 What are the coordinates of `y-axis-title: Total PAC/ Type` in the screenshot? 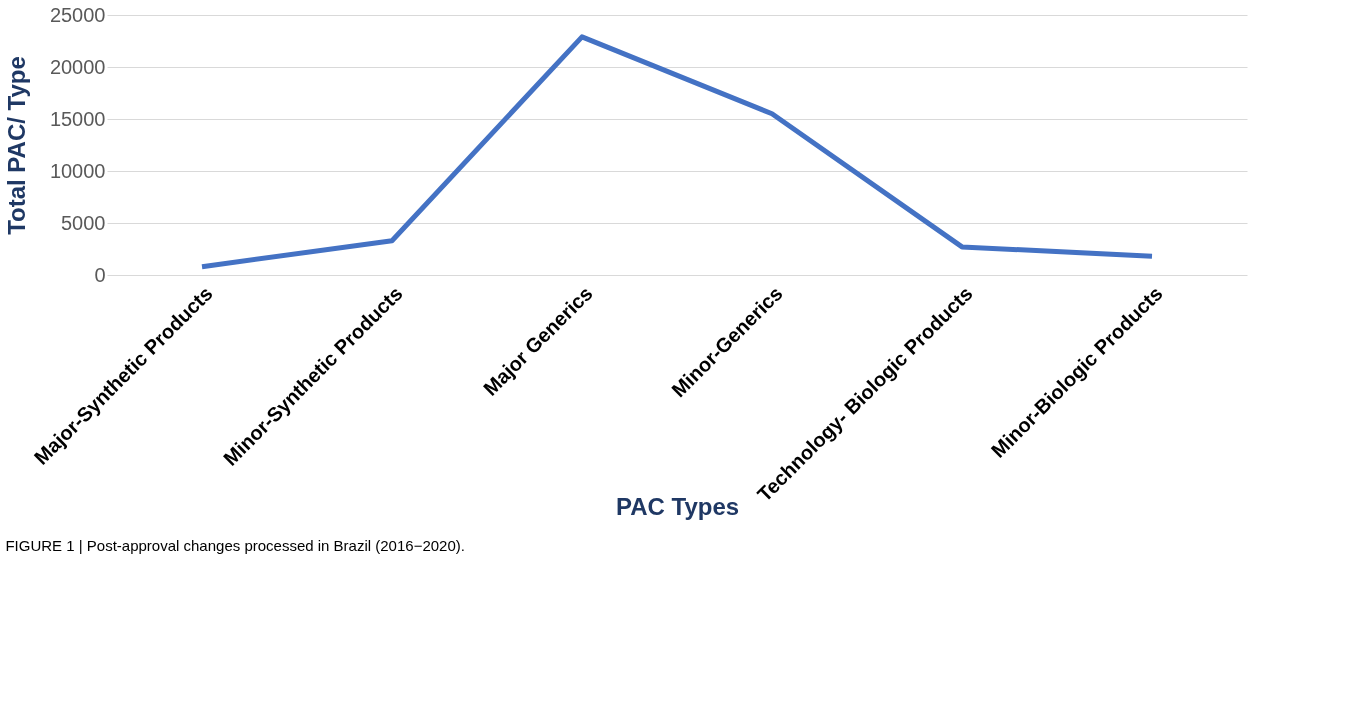 It's located at (16, 145).